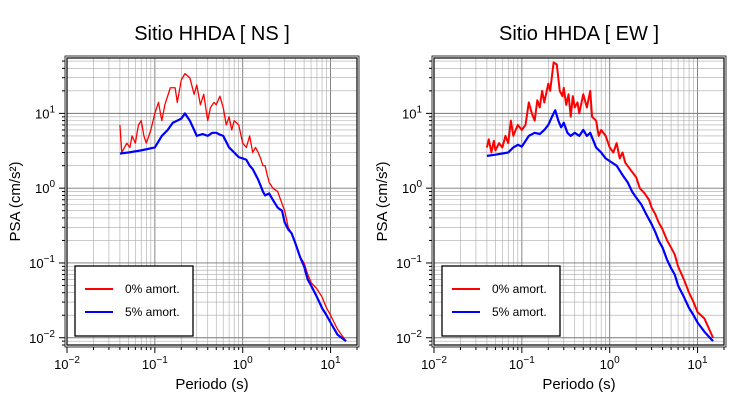 The height and width of the screenshot is (400, 730). I want to click on chart-title: Sitio HHDA [ EW ], so click(579, 34).